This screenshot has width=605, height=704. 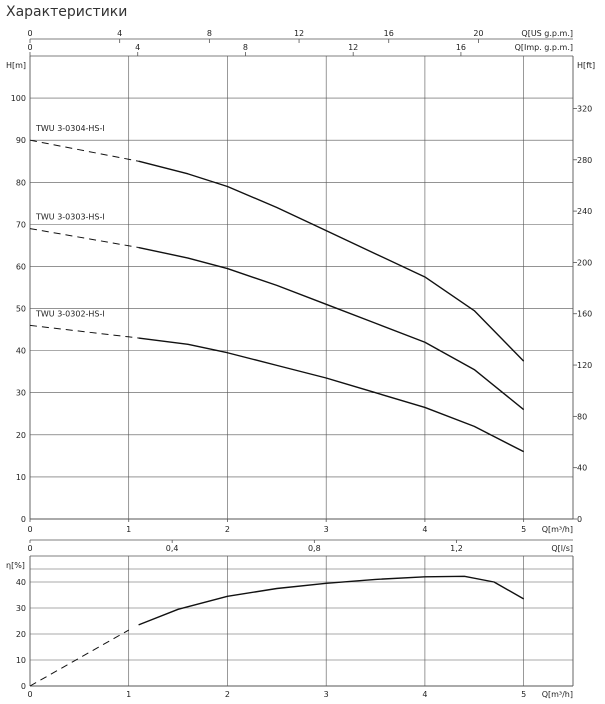 What do you see at coordinates (18, 98) in the screenshot?
I see `y-tick-label: 100` at bounding box center [18, 98].